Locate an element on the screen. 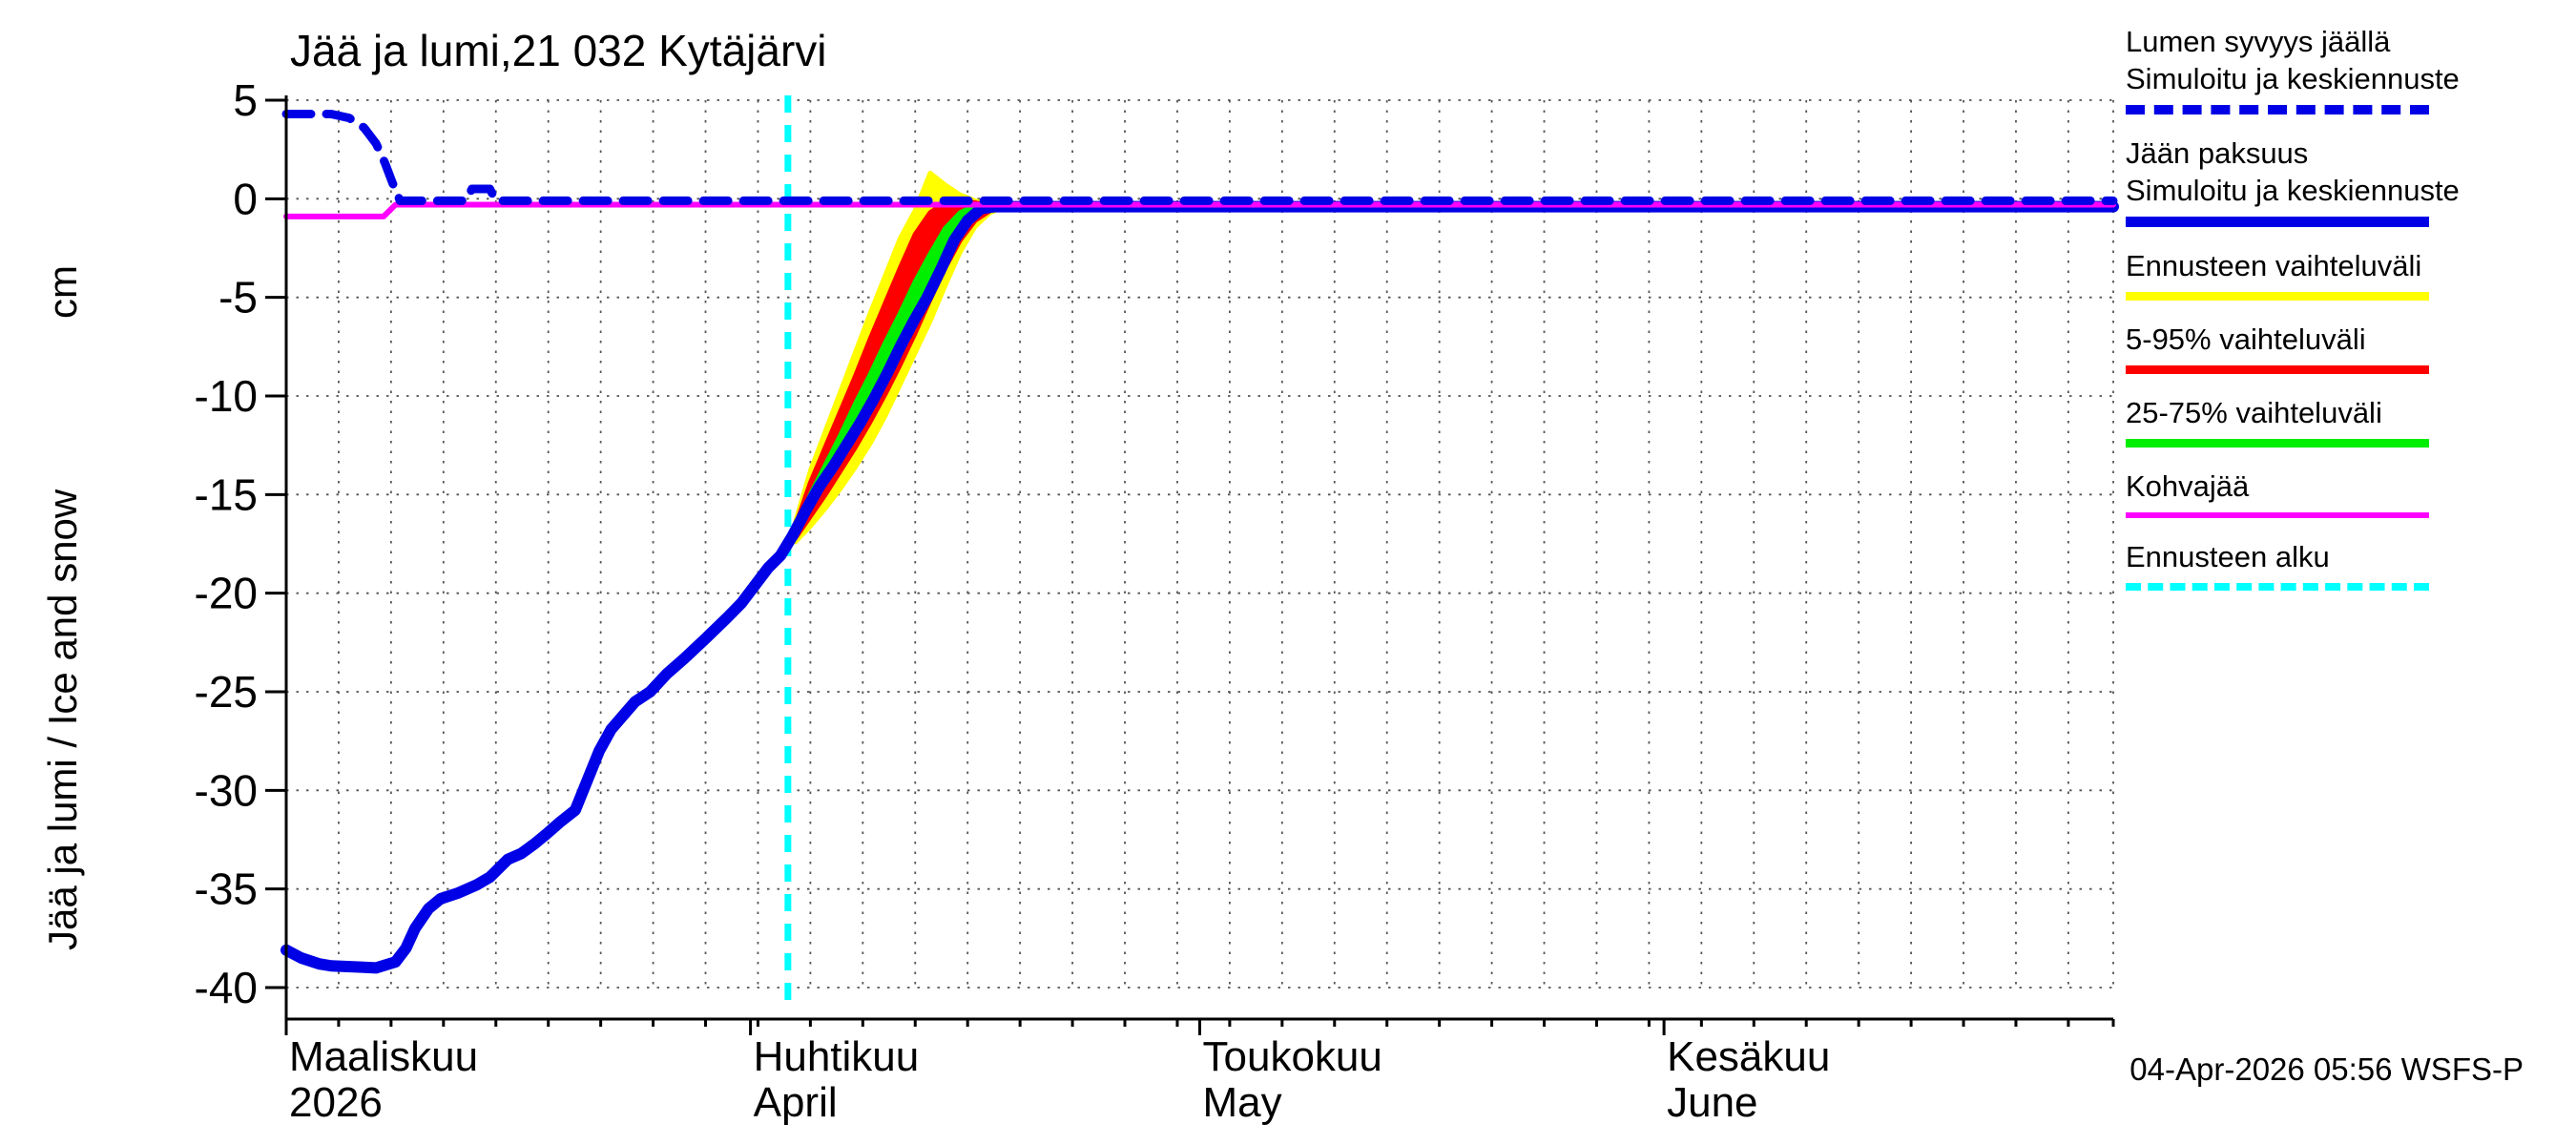 This screenshot has height=1145, width=2576. legend-title: Lumen syvyys jäällä is located at coordinates (2258, 41).